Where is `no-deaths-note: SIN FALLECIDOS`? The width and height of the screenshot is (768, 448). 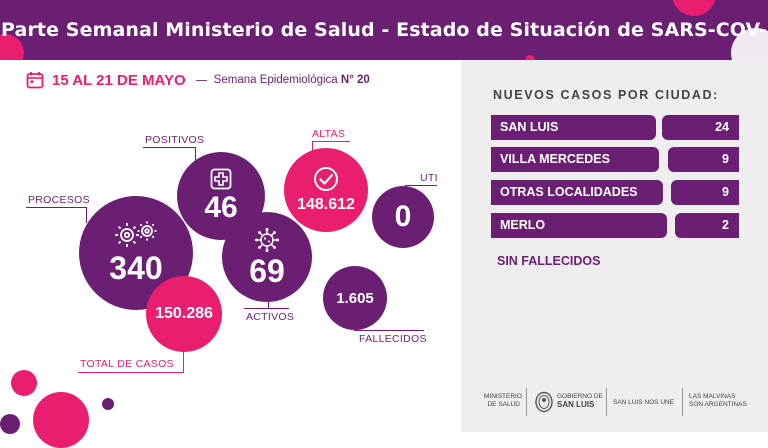 no-deaths-note: SIN FALLECIDOS is located at coordinates (549, 261).